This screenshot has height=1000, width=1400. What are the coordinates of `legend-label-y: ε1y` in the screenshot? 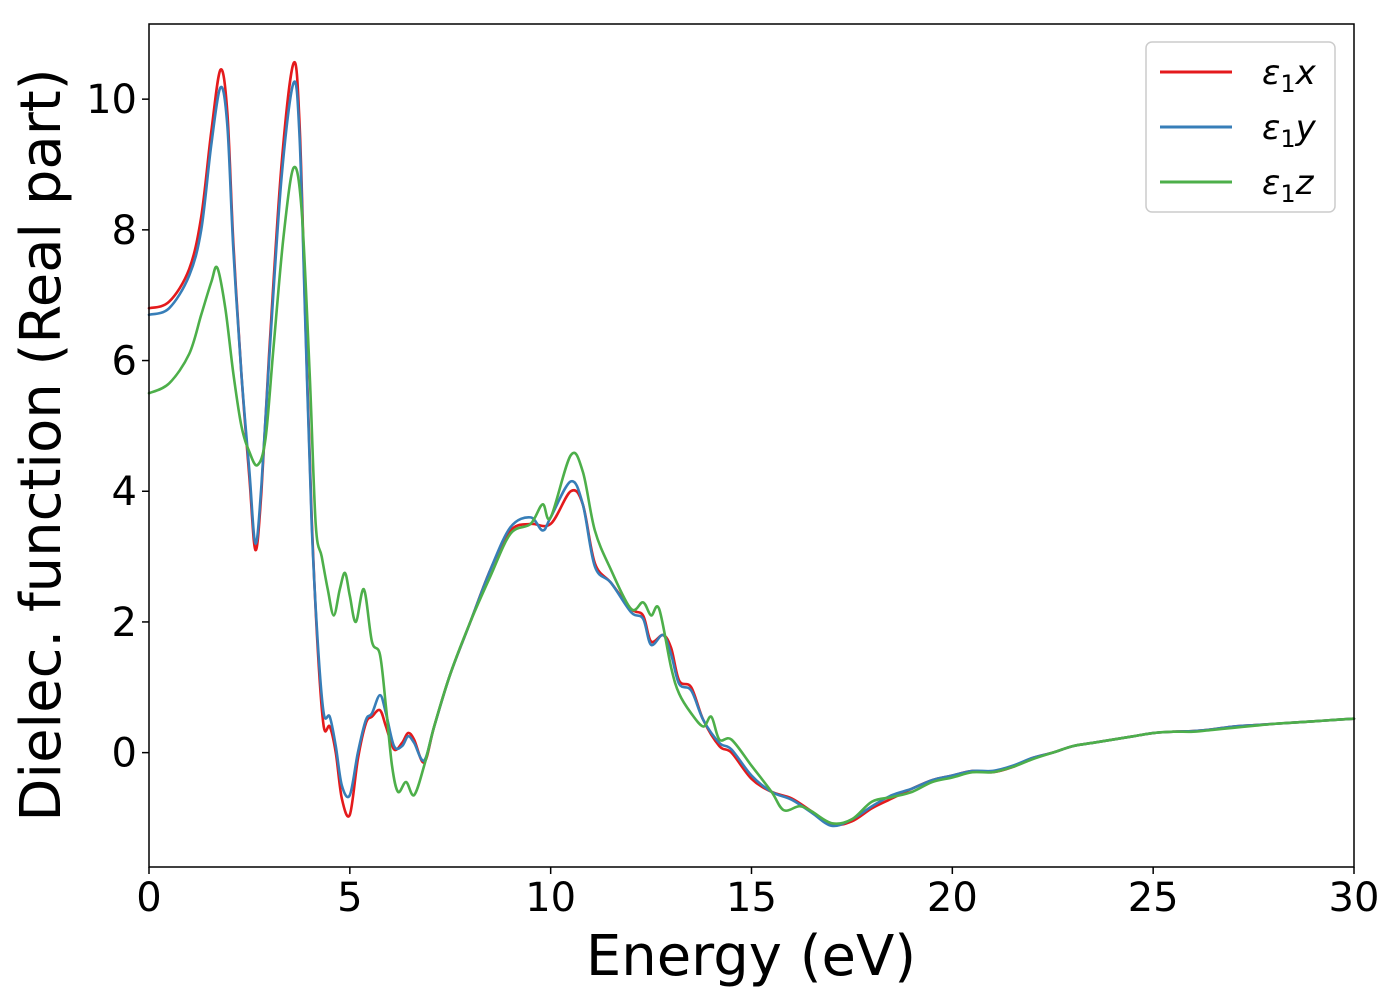 It's located at (1289, 130).